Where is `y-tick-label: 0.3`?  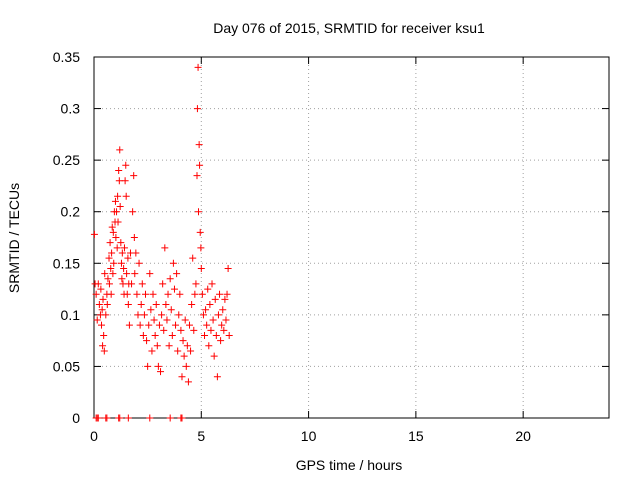
y-tick-label: 0.3 is located at coordinates (71, 109).